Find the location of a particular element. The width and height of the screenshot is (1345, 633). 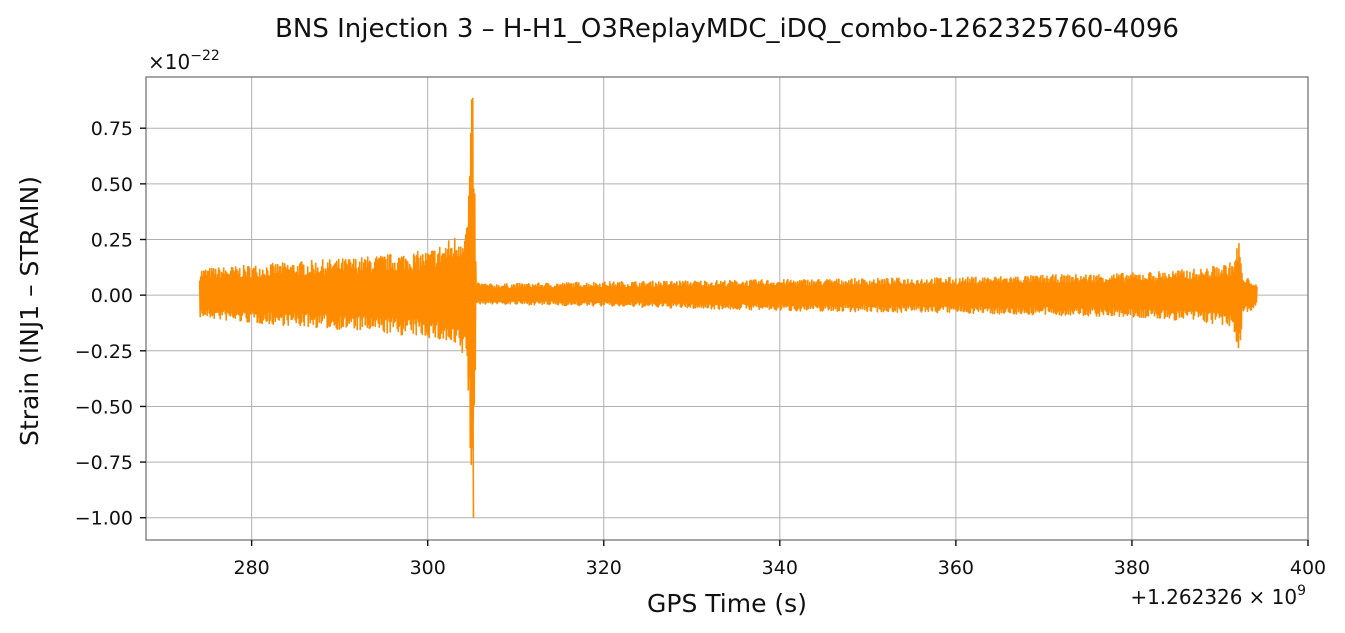

x-offset-value: +1.262326 is located at coordinates (1186, 597).